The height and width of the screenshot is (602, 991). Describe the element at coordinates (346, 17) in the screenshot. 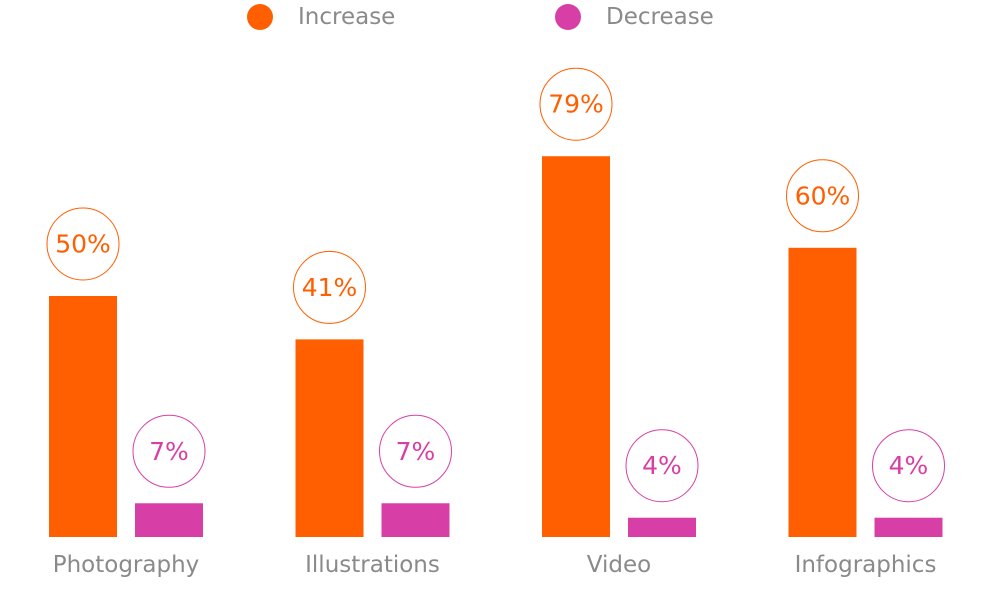

I see `legend-label: Increase` at that location.